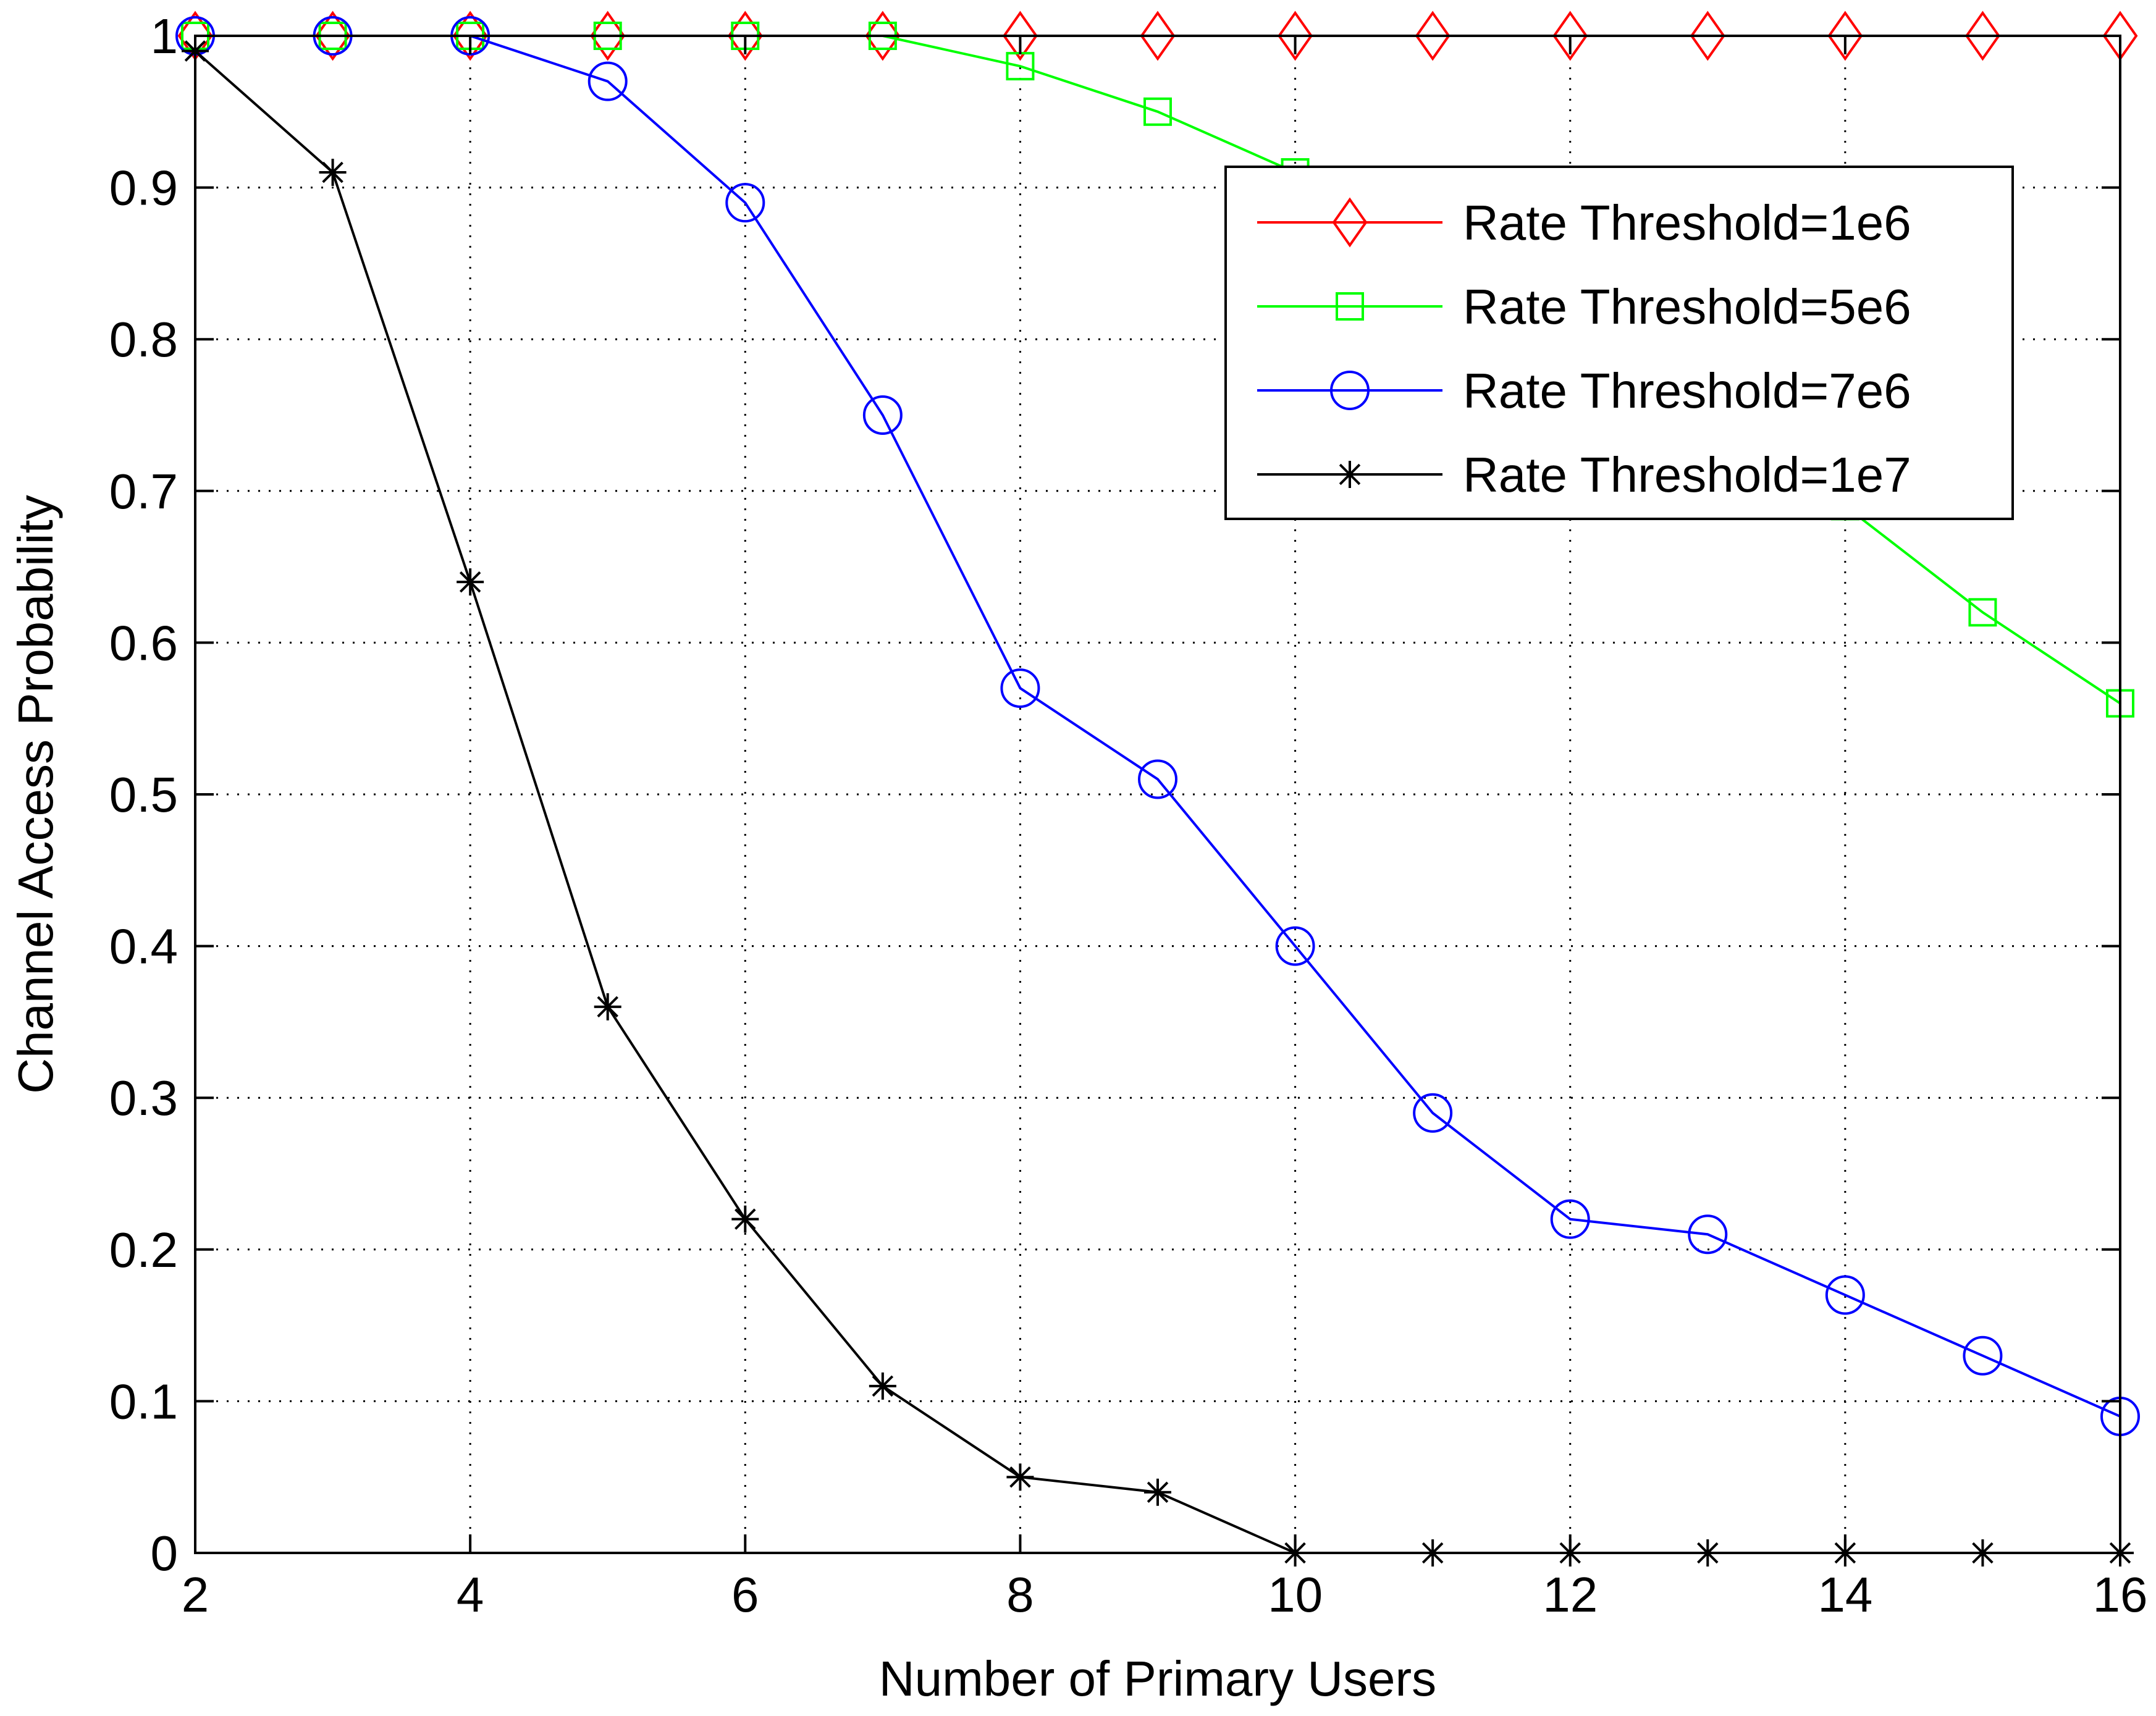 Image resolution: width=2156 pixels, height=1716 pixels. Describe the element at coordinates (165, 1553) in the screenshot. I see `y-tick-label: 0` at that location.